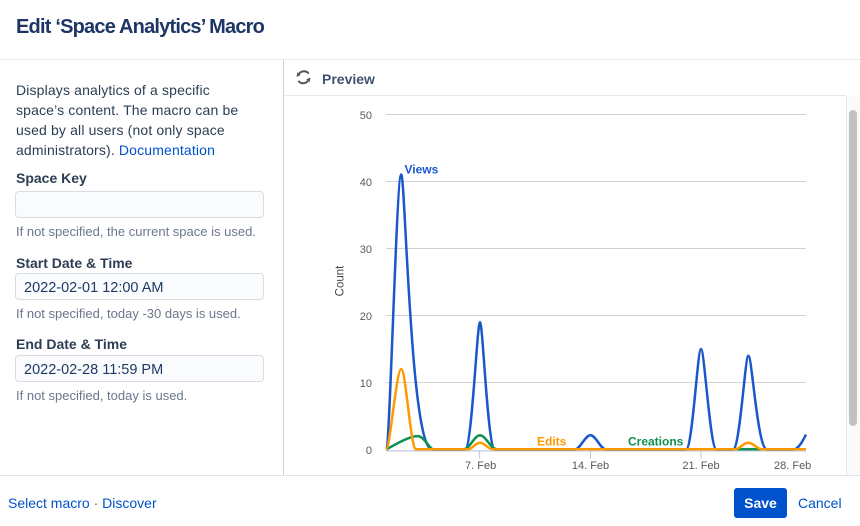 The image size is (860, 526). What do you see at coordinates (366, 317) in the screenshot?
I see `svg-text: 20` at bounding box center [366, 317].